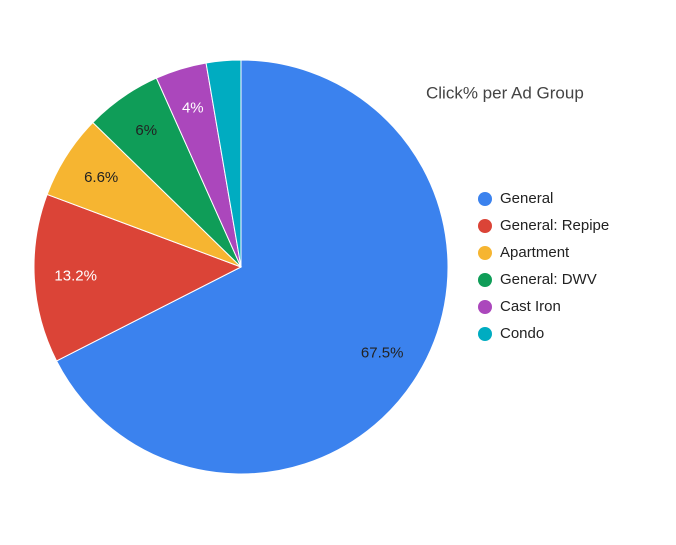 This screenshot has width=676, height=545. What do you see at coordinates (193, 108) in the screenshot?
I see `data-label: 4%` at bounding box center [193, 108].